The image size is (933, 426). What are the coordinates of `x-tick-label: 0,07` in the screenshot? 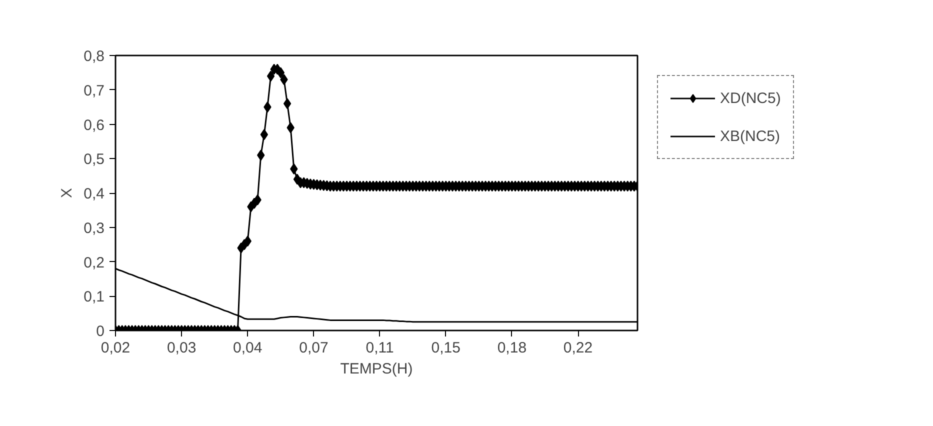 It's located at (313, 348).